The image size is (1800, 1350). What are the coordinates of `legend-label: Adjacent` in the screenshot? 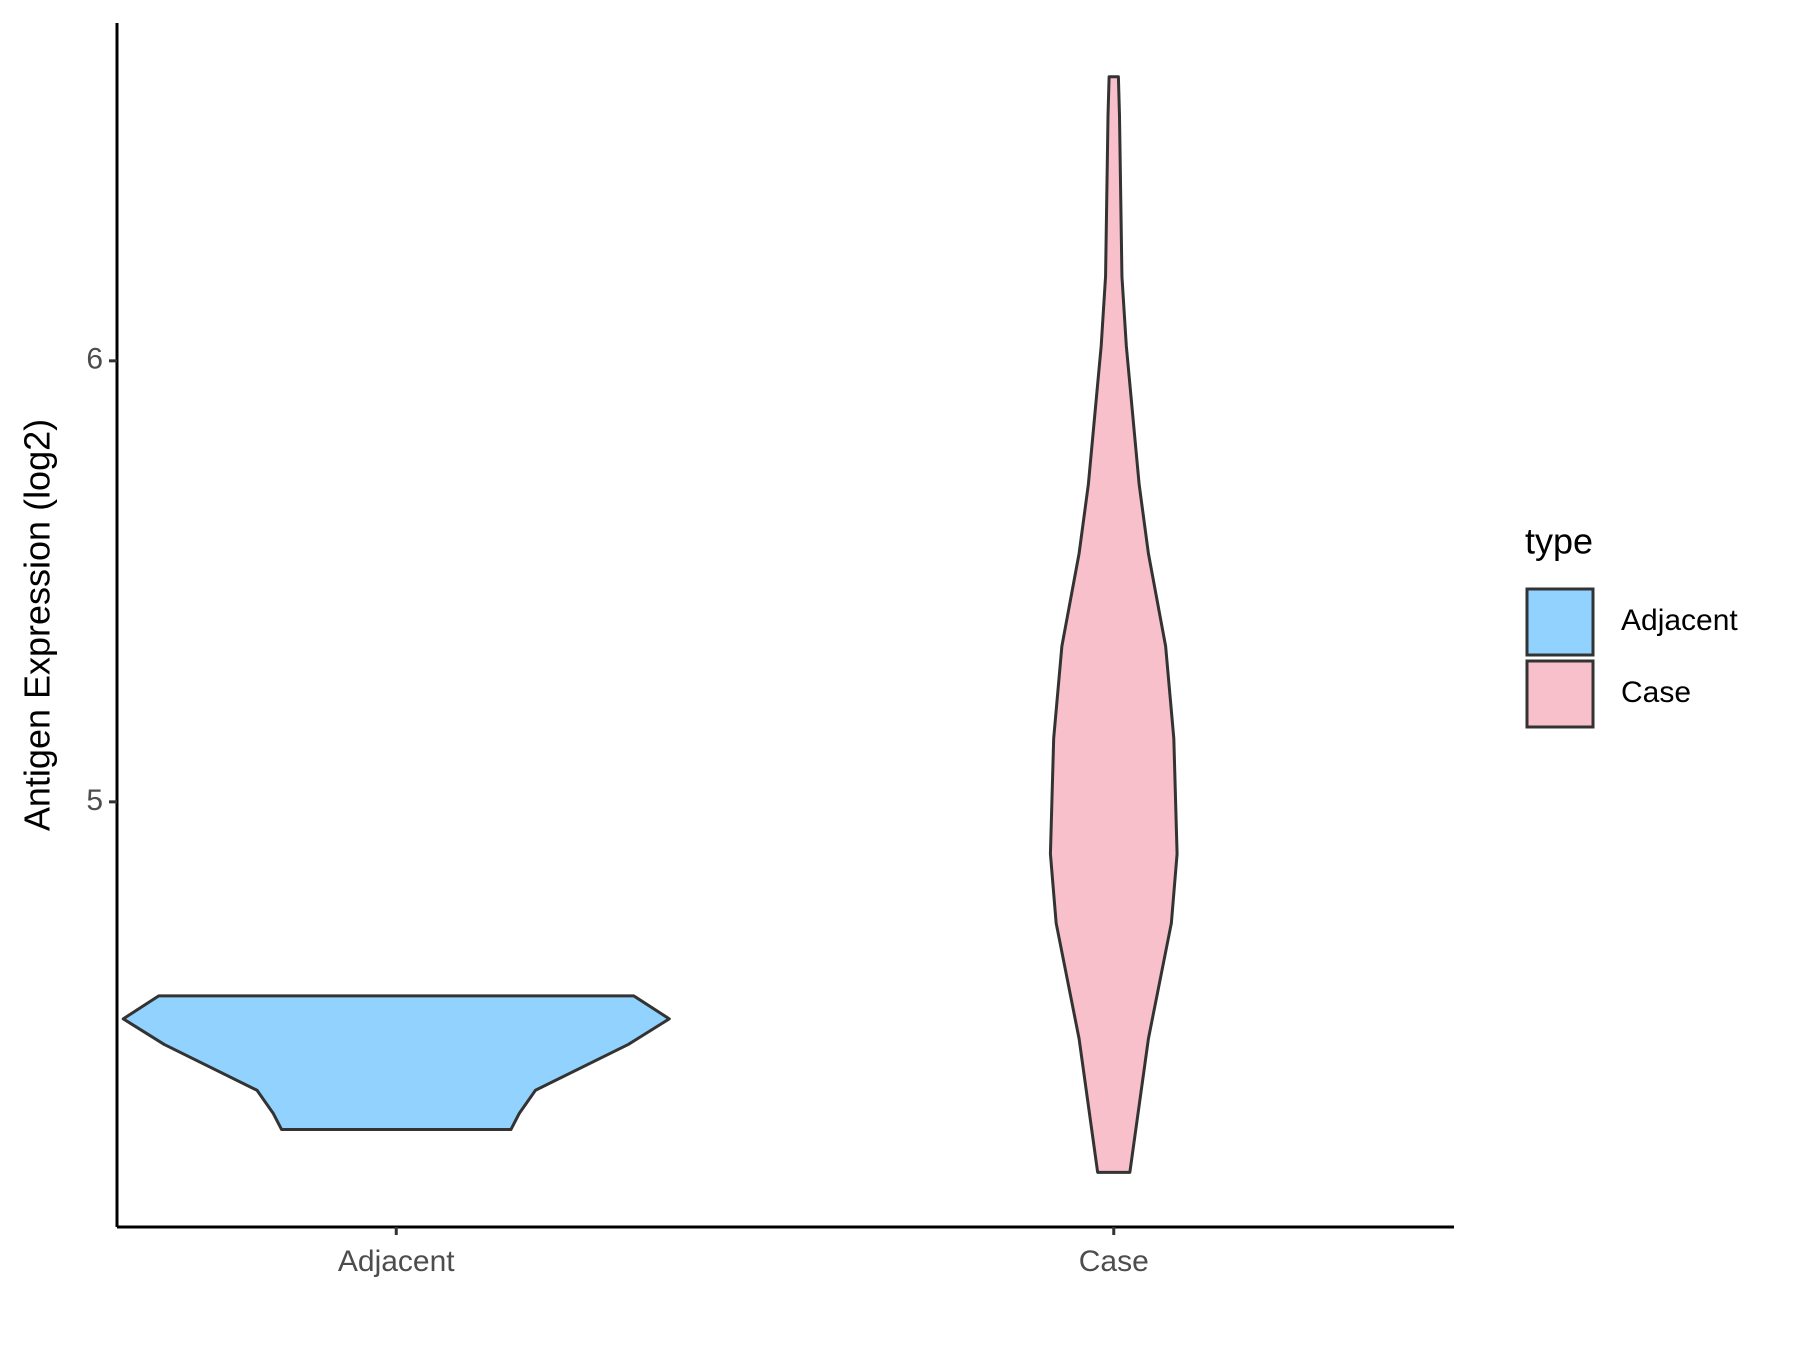 It's located at (1679, 620).